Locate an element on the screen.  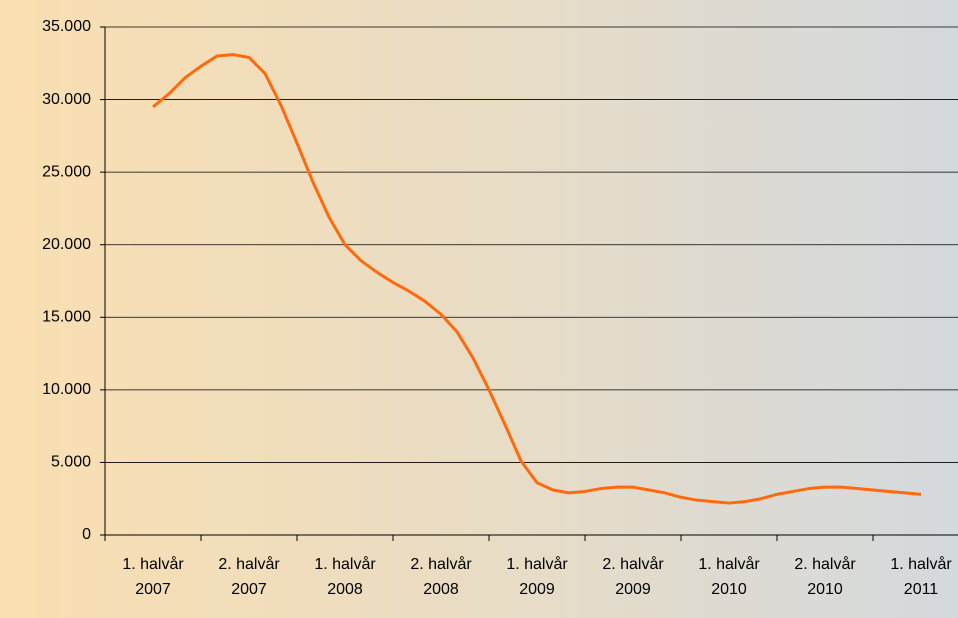
y-tick-label: 35.000 is located at coordinates (66, 26).